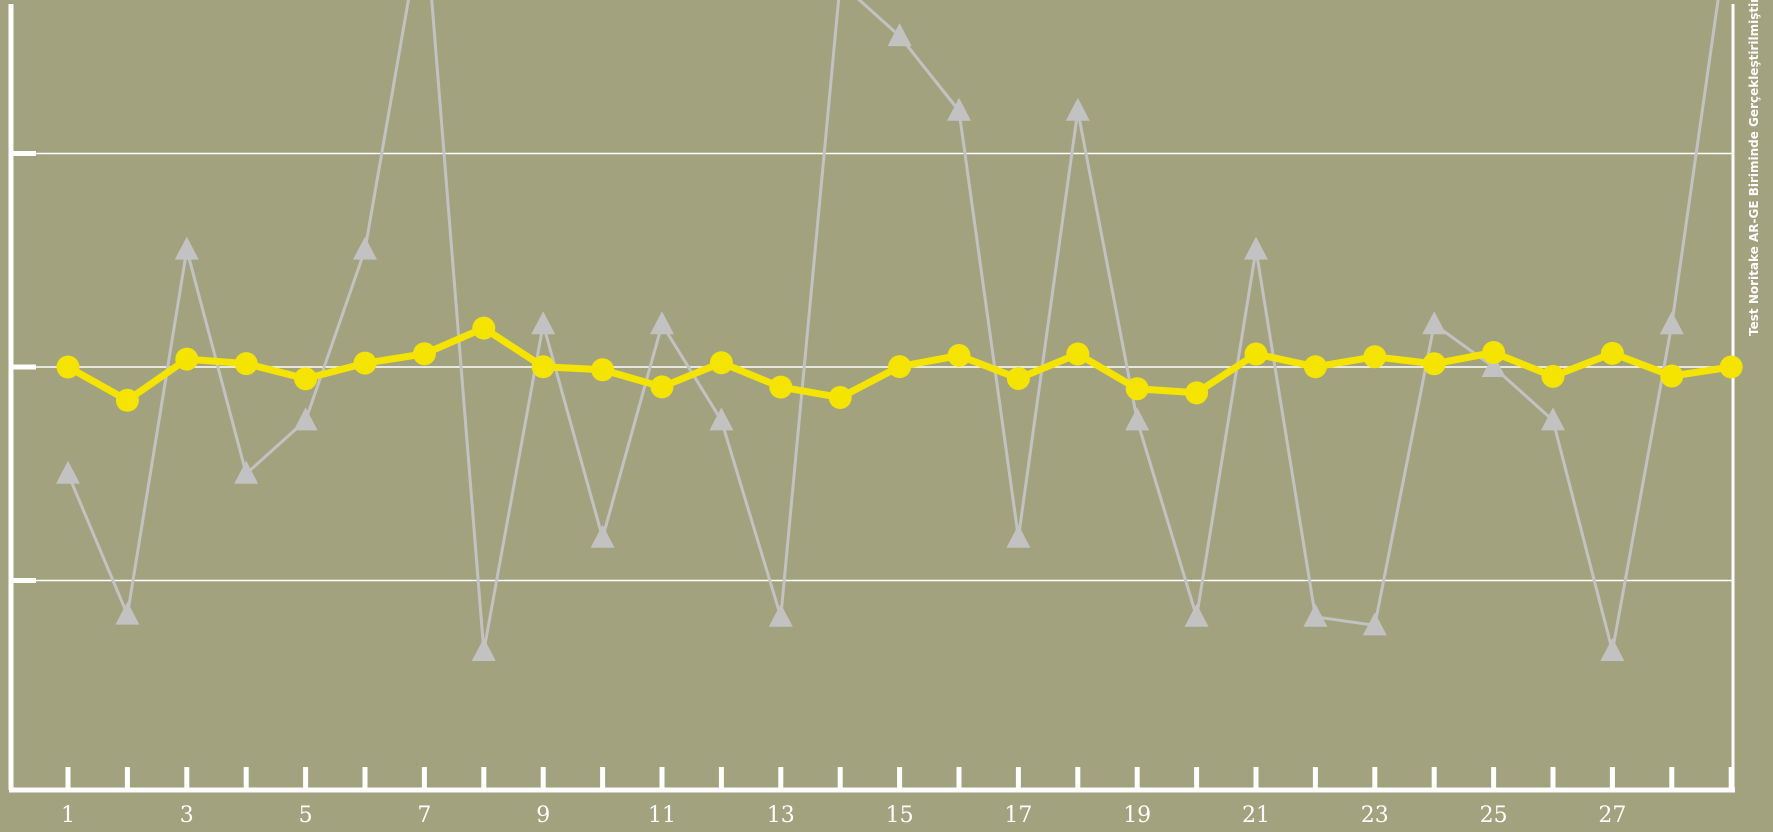 The image size is (1773, 832). I want to click on x-tick-label: 11, so click(662, 815).